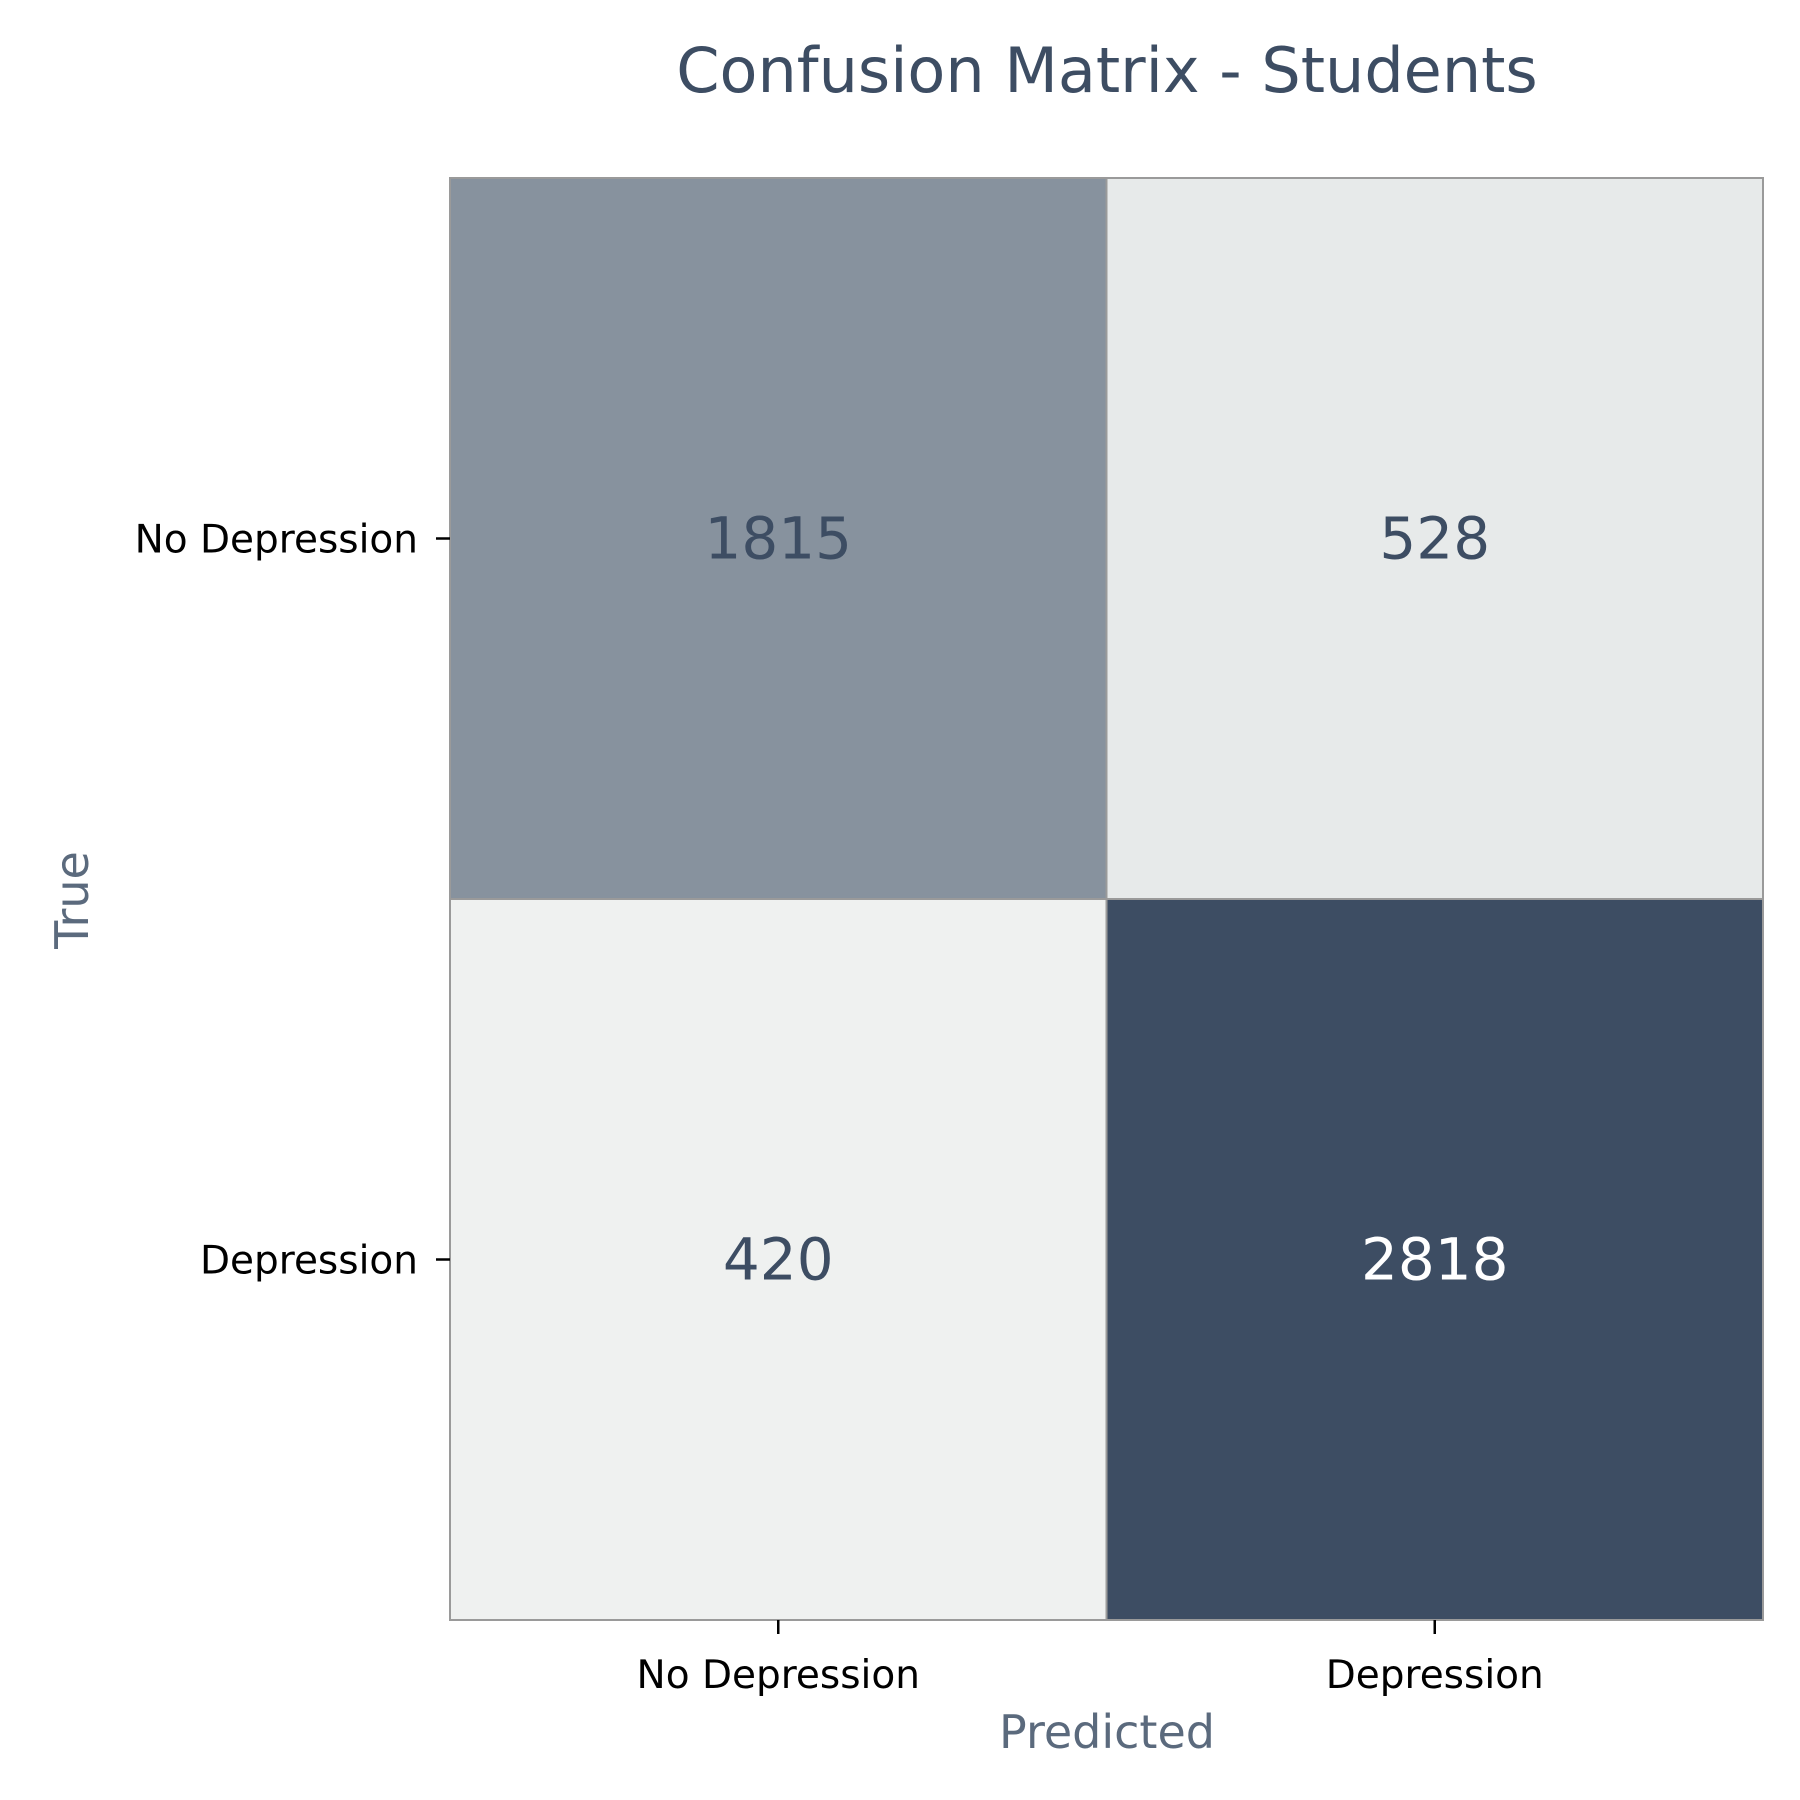 Image resolution: width=1800 pixels, height=1800 pixels. I want to click on x-axis-label: Predicted, so click(1107, 1732).